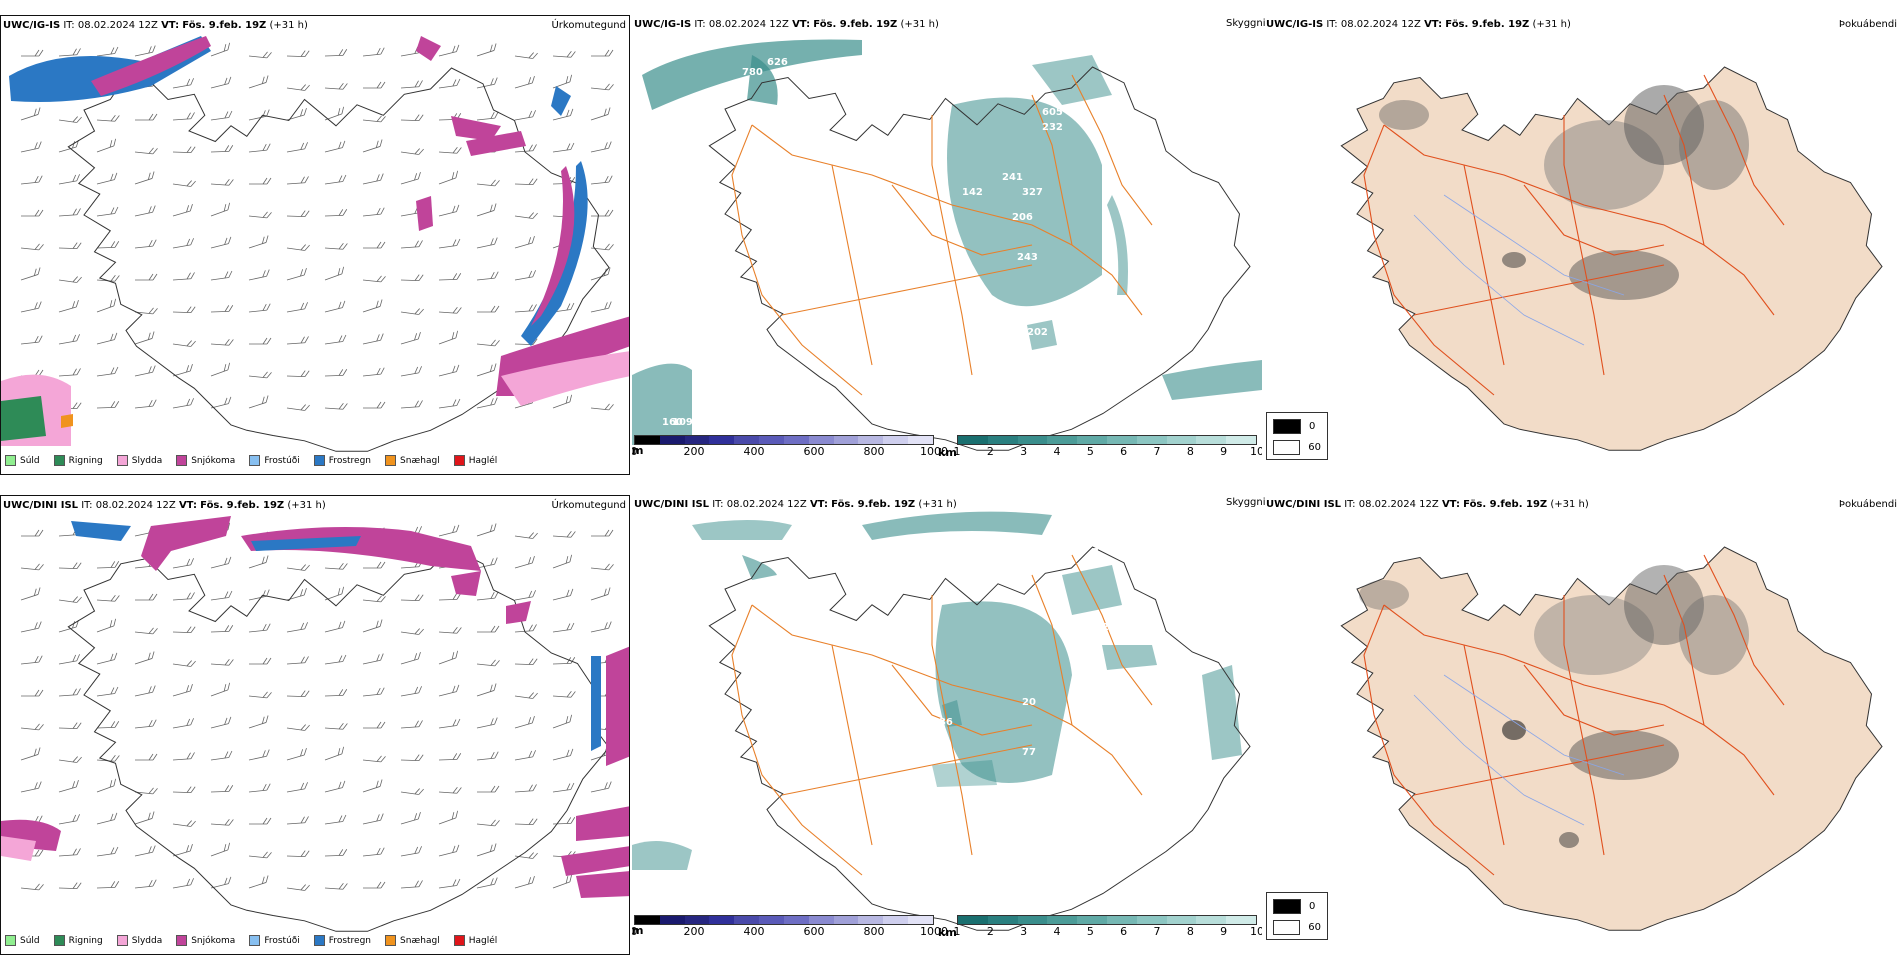 The width and height of the screenshot is (1900, 955). I want to click on height-label: 202, so click(1037, 332).